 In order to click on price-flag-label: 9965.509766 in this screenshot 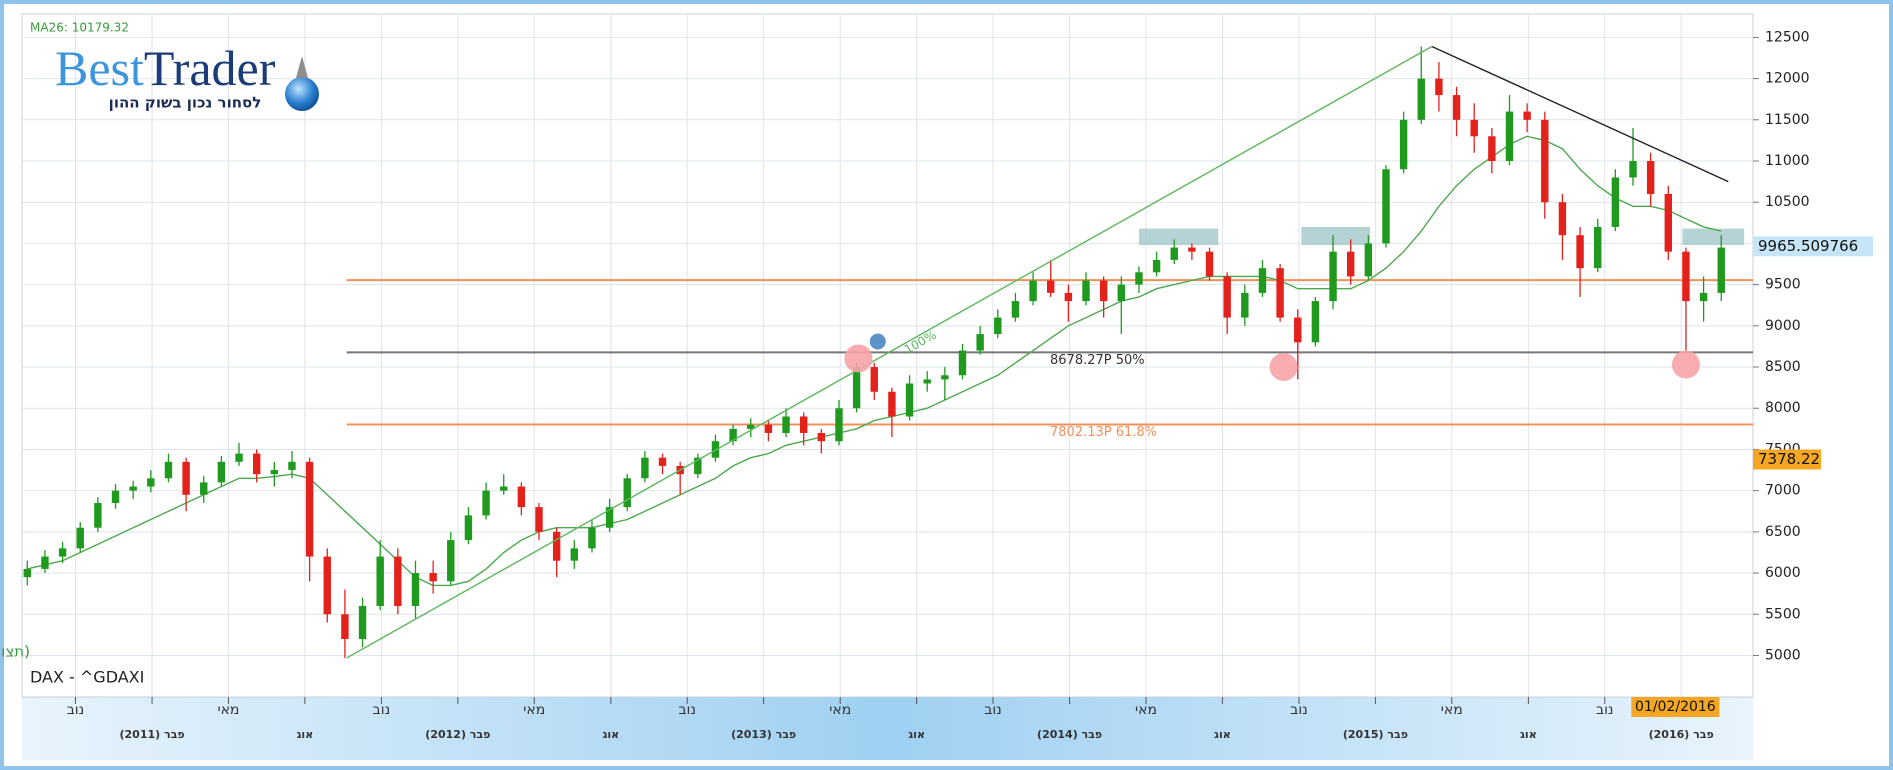, I will do `click(1808, 246)`.